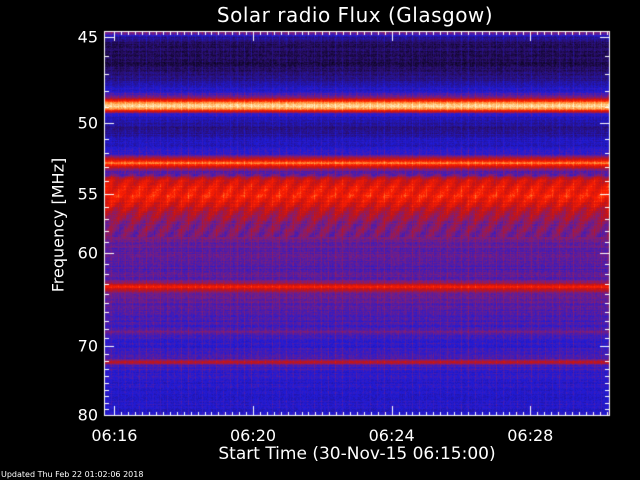 The image size is (640, 480). Describe the element at coordinates (391, 435) in the screenshot. I see `x-tick-label: 06:24` at that location.